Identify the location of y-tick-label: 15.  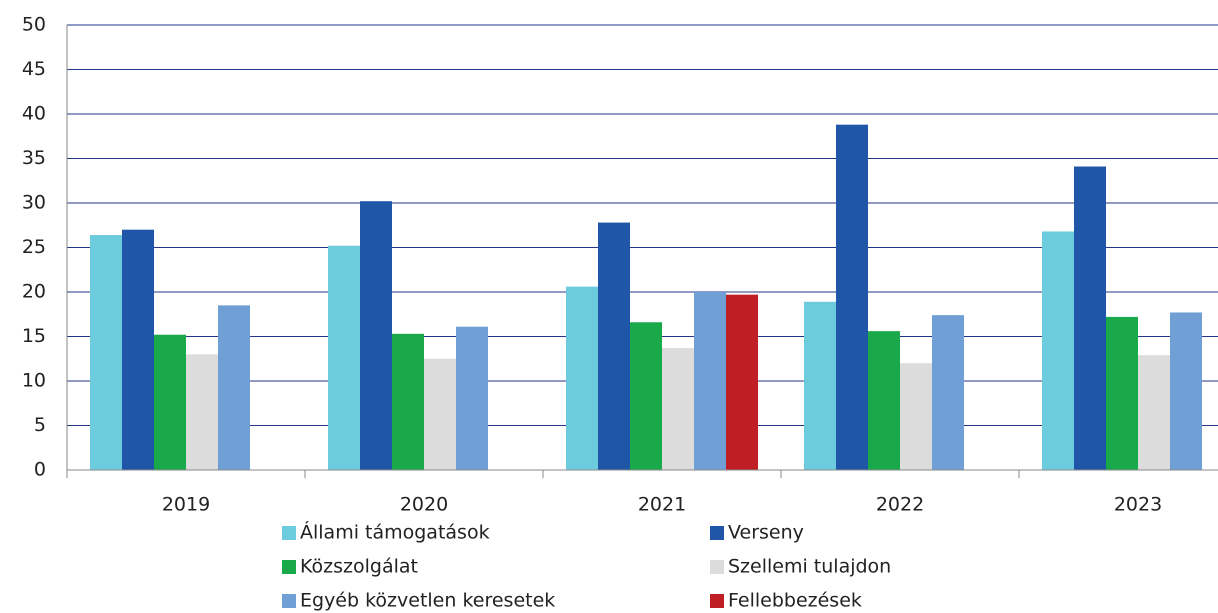
(34, 336).